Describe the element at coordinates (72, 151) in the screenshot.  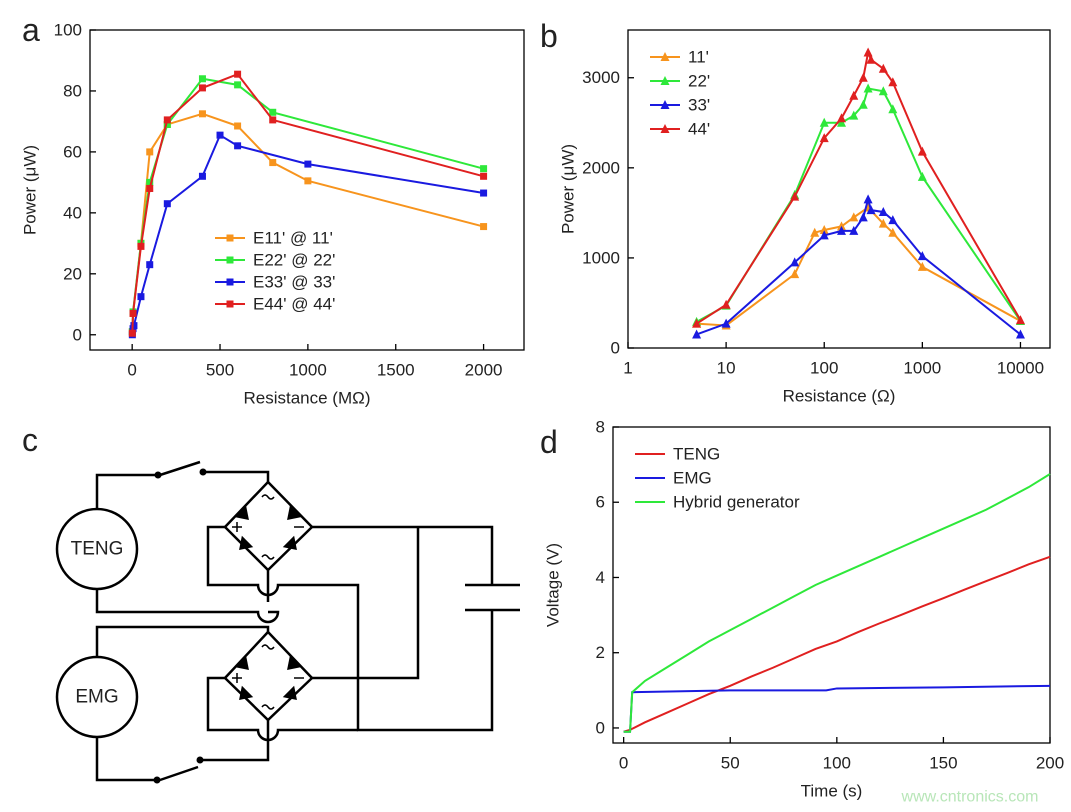
I see `y-tick-label: 60` at that location.